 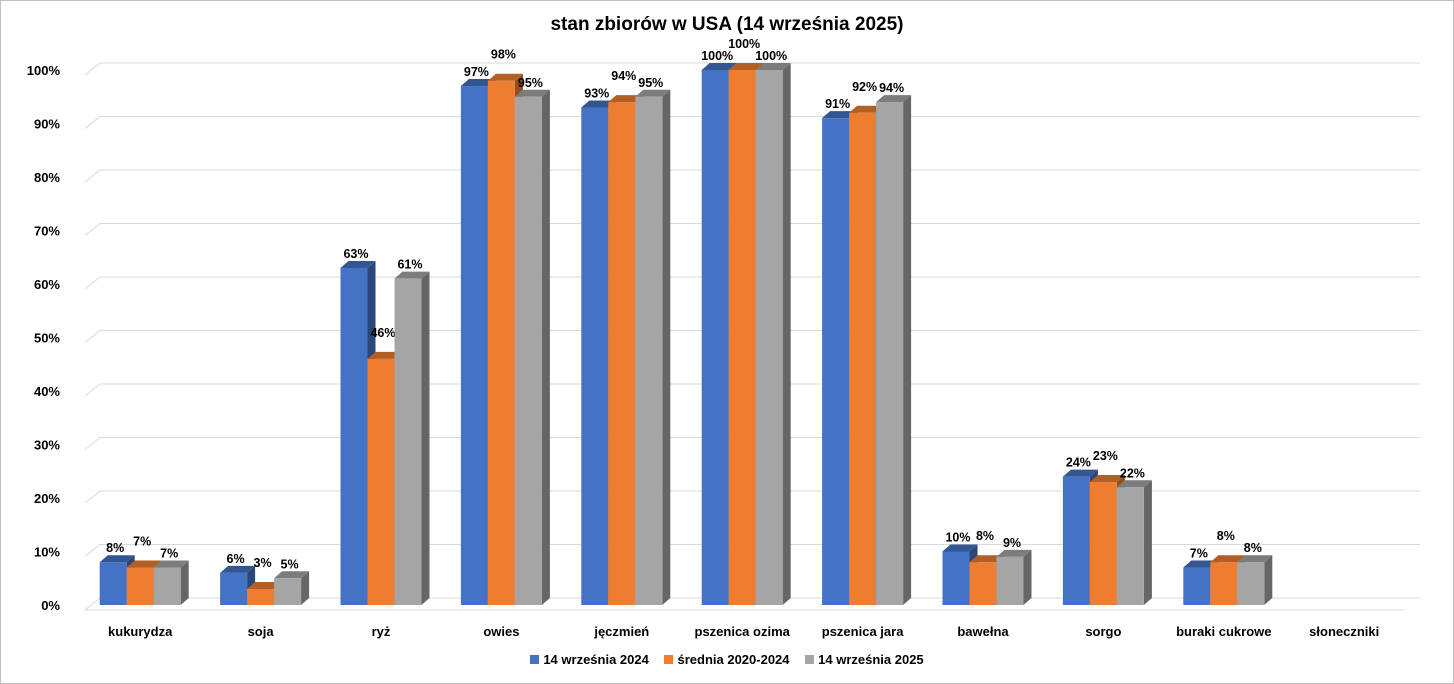 I want to click on y-tick-label: 50%, so click(x=47, y=338).